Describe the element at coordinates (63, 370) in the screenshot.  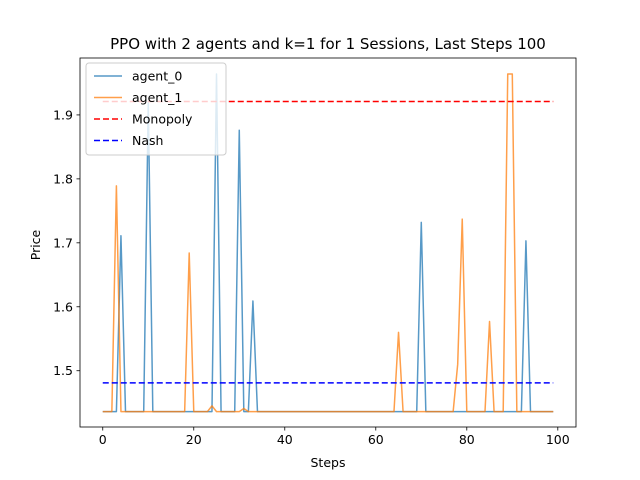
I see `y-tick-label: 1.5` at that location.